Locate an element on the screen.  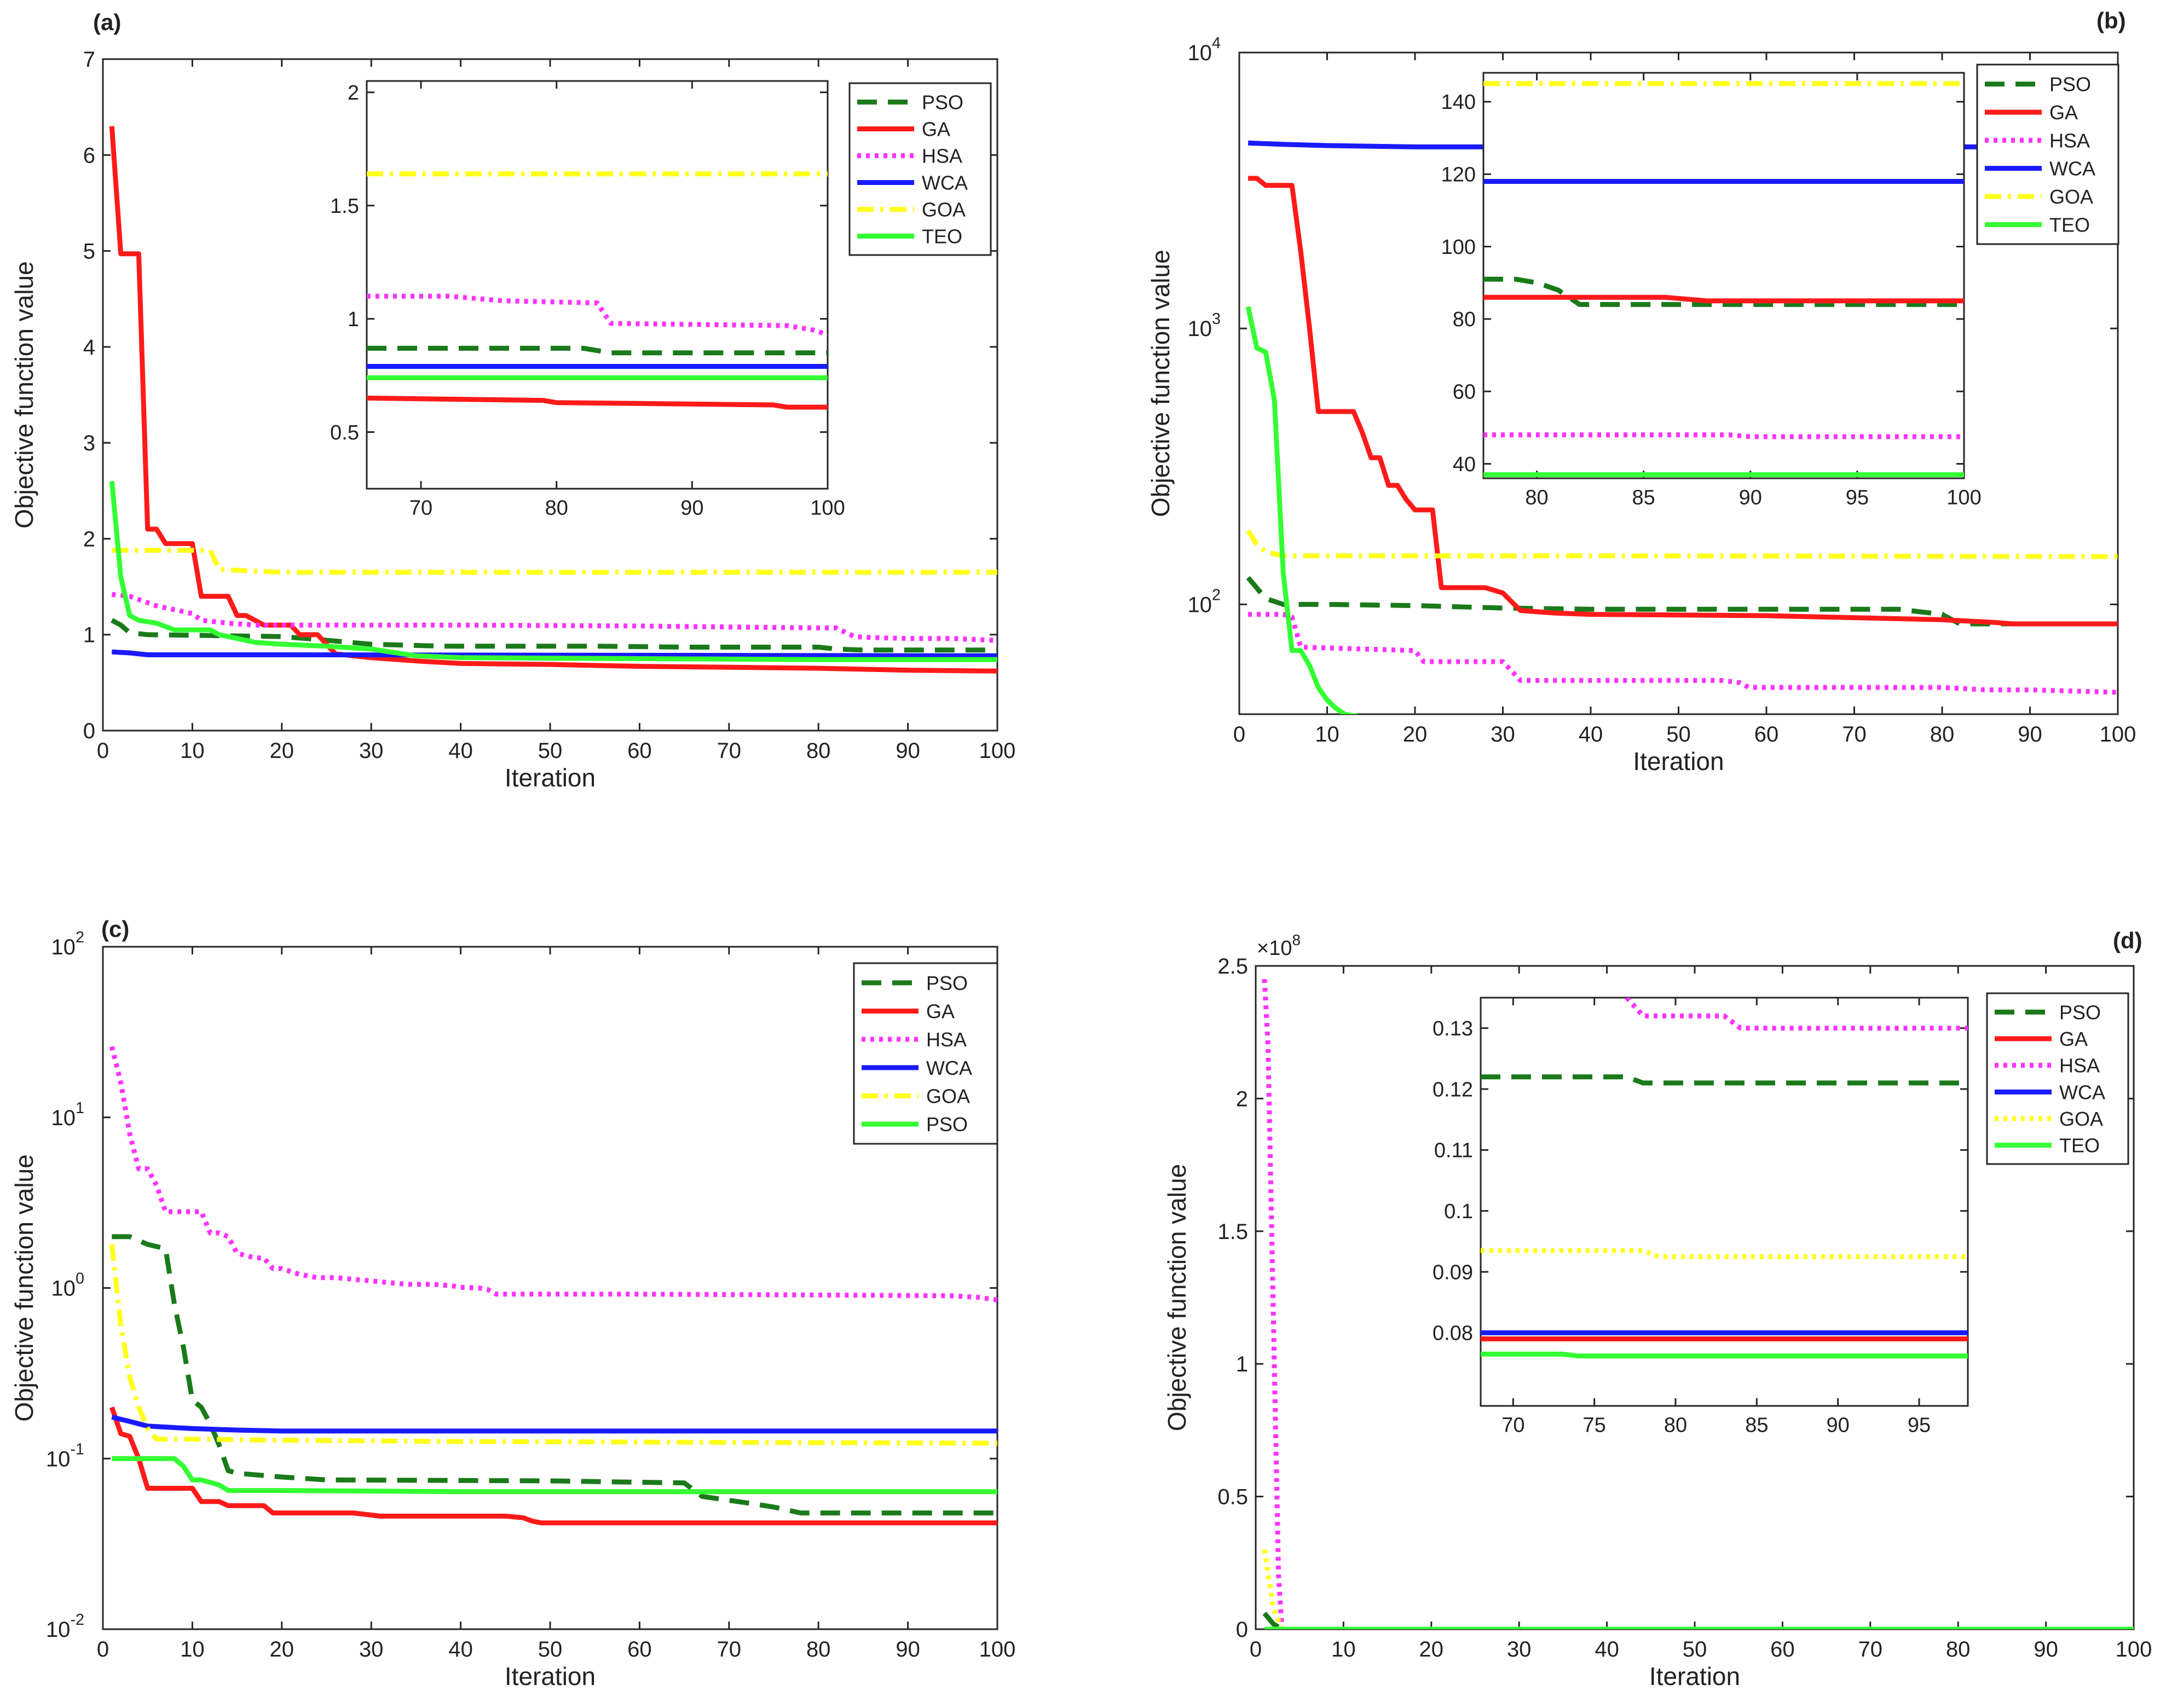
panel-a-x-tick-label: 30 is located at coordinates (371, 751).